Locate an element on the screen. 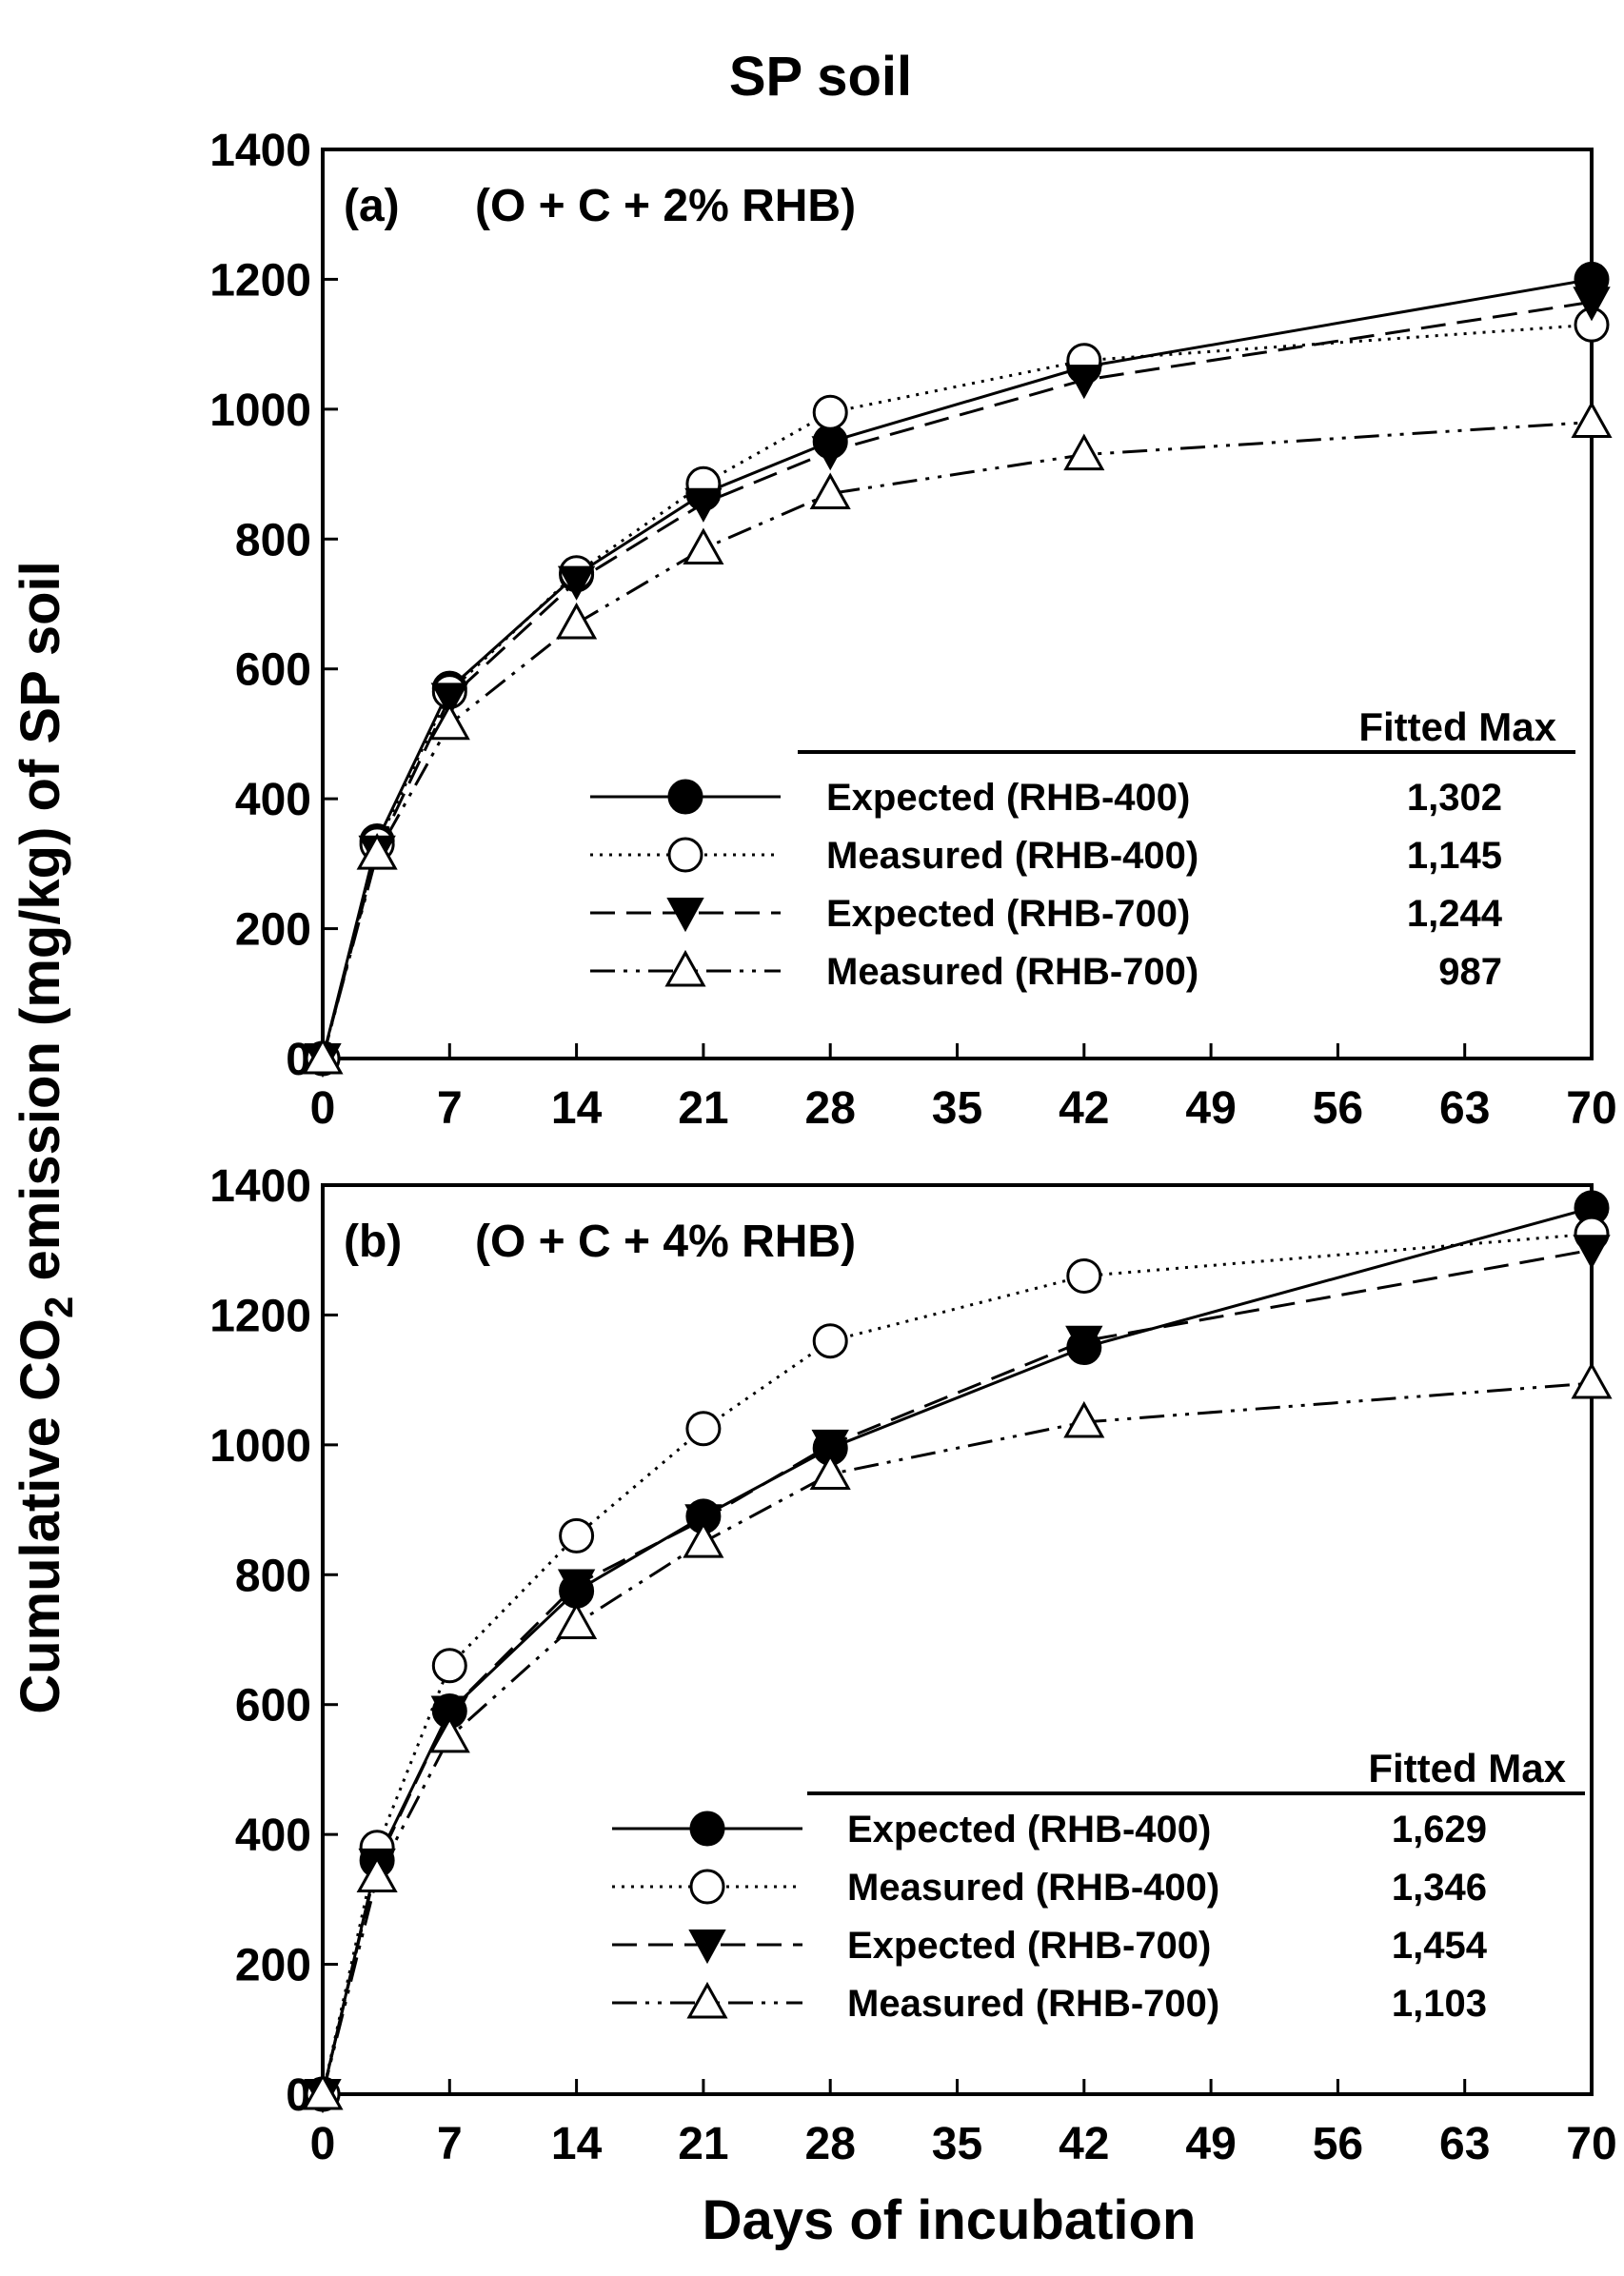 The height and width of the screenshot is (2276, 1624). legend-label-measured-rhb-700: Measured (RHB-700) is located at coordinates (1033, 2004).